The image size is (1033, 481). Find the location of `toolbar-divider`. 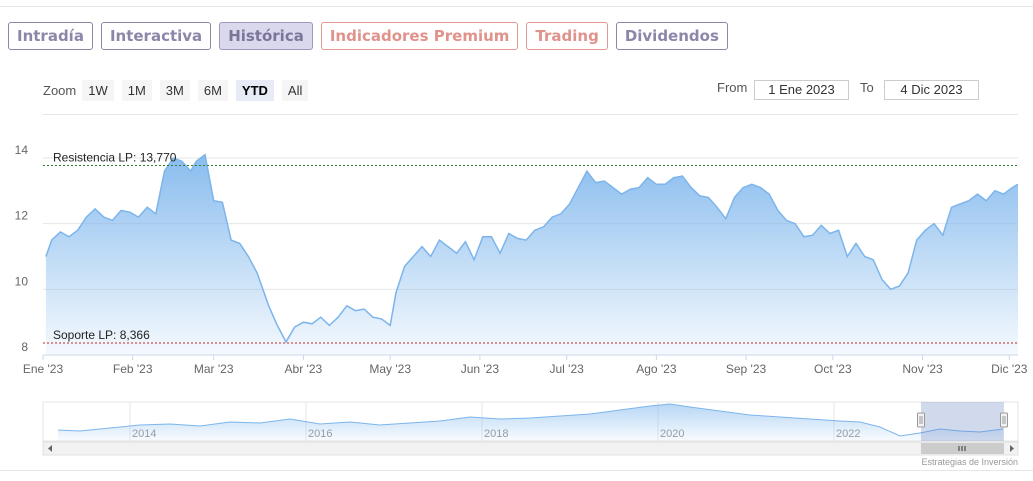

toolbar-divider is located at coordinates (530, 114).